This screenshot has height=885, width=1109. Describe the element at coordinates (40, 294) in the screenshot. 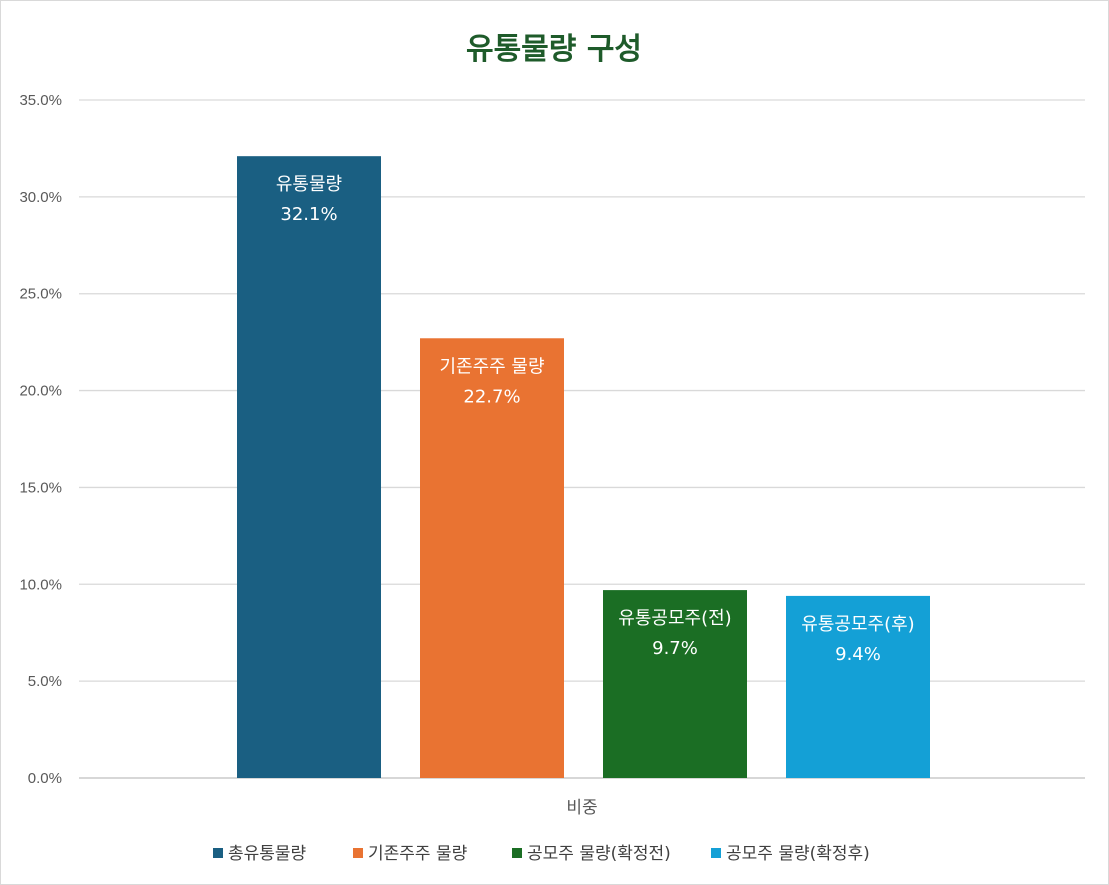

I see `y-tick-label: 25.0%` at that location.